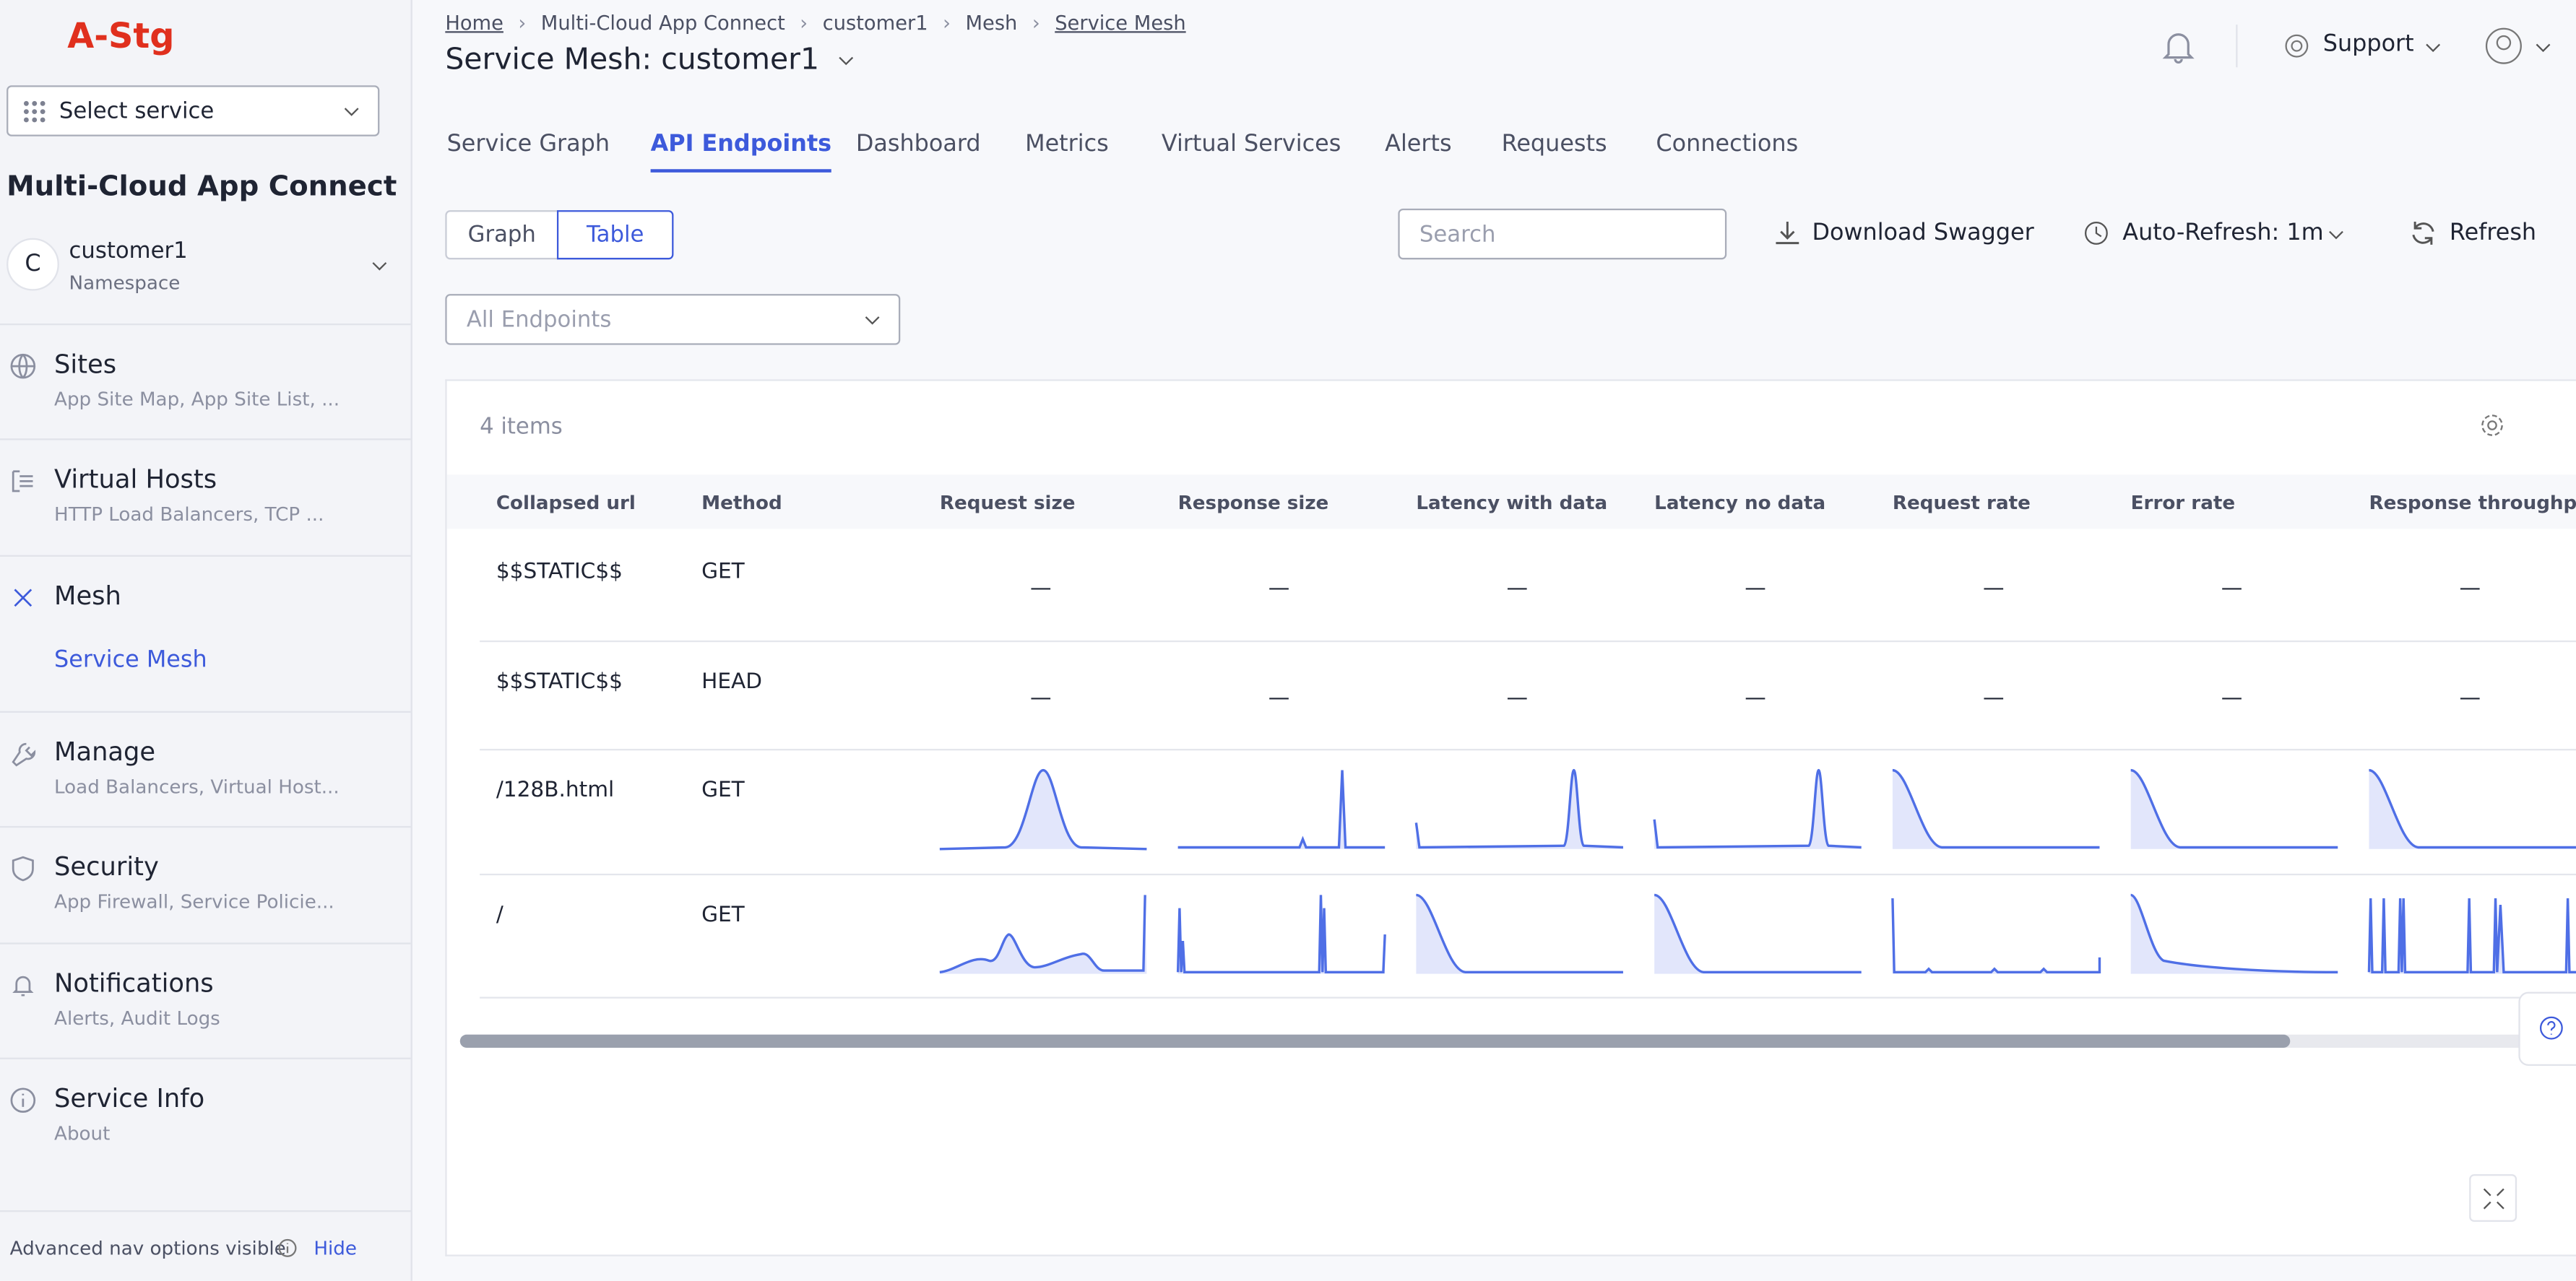 The height and width of the screenshot is (1281, 2576). I want to click on column-header: Latency with data, so click(1511, 502).